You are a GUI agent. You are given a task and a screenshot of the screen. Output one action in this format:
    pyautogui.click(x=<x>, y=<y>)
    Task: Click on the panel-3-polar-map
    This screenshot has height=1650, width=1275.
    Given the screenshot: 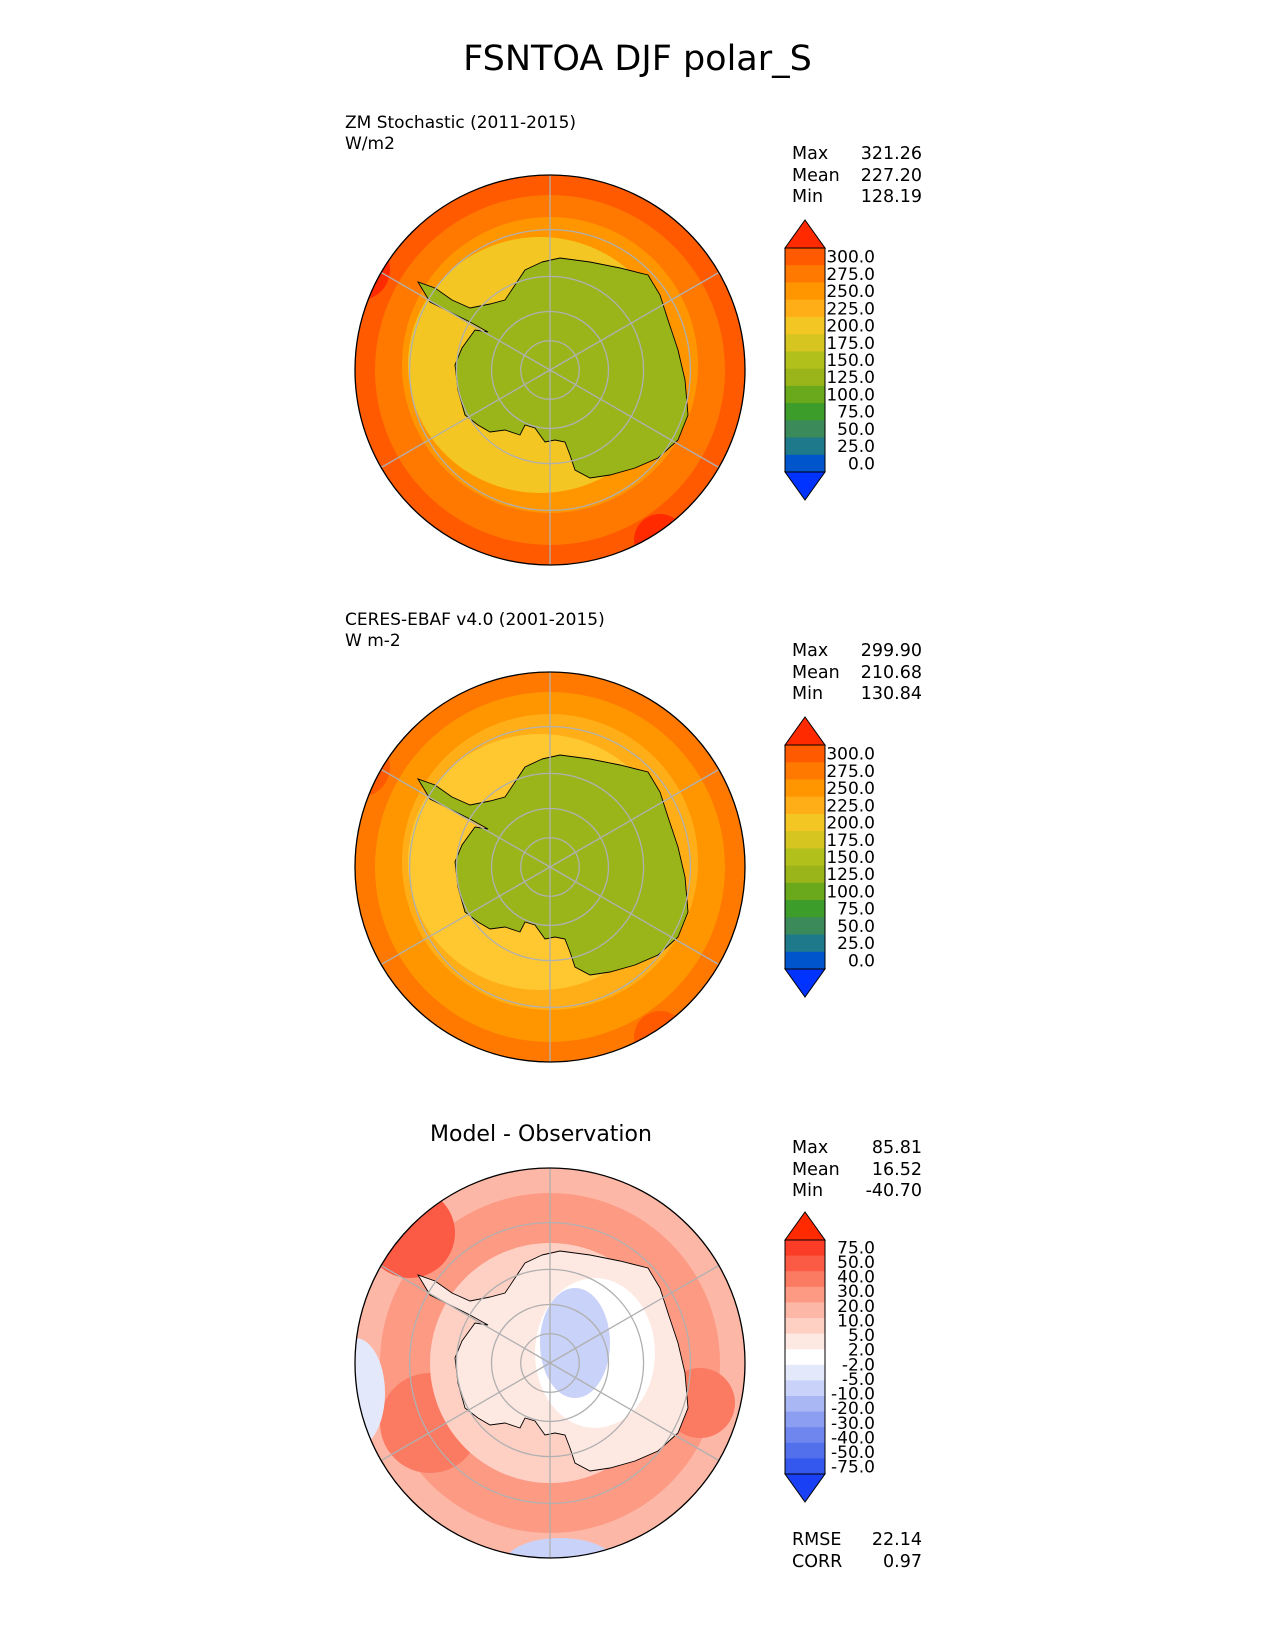 What is the action you would take?
    pyautogui.click(x=550, y=1363)
    